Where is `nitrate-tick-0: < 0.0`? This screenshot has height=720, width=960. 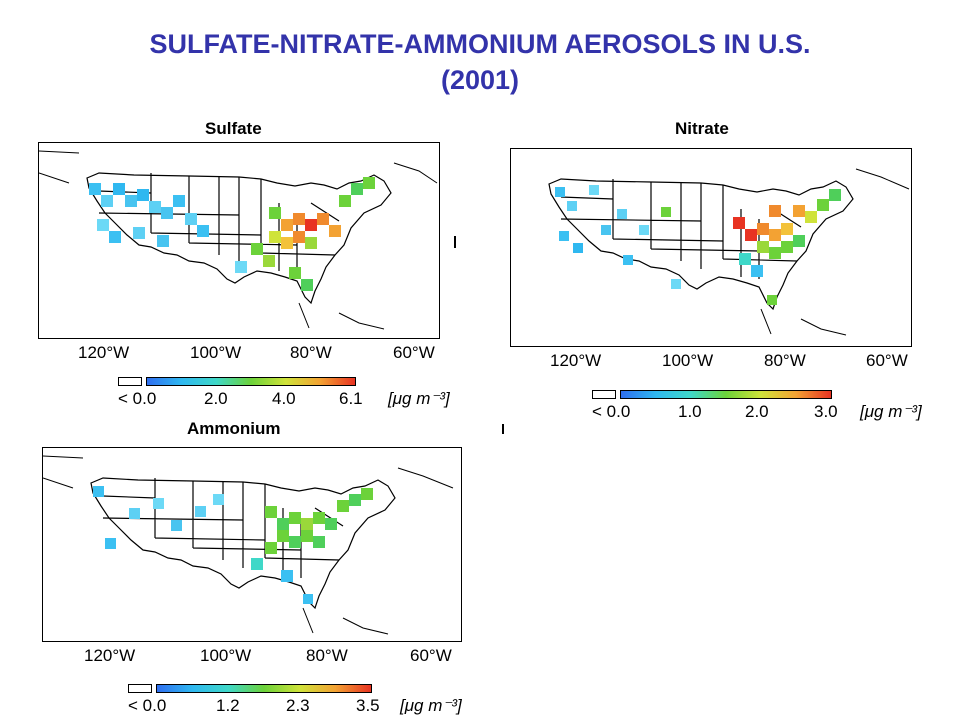
nitrate-tick-0: < 0.0 is located at coordinates (611, 411).